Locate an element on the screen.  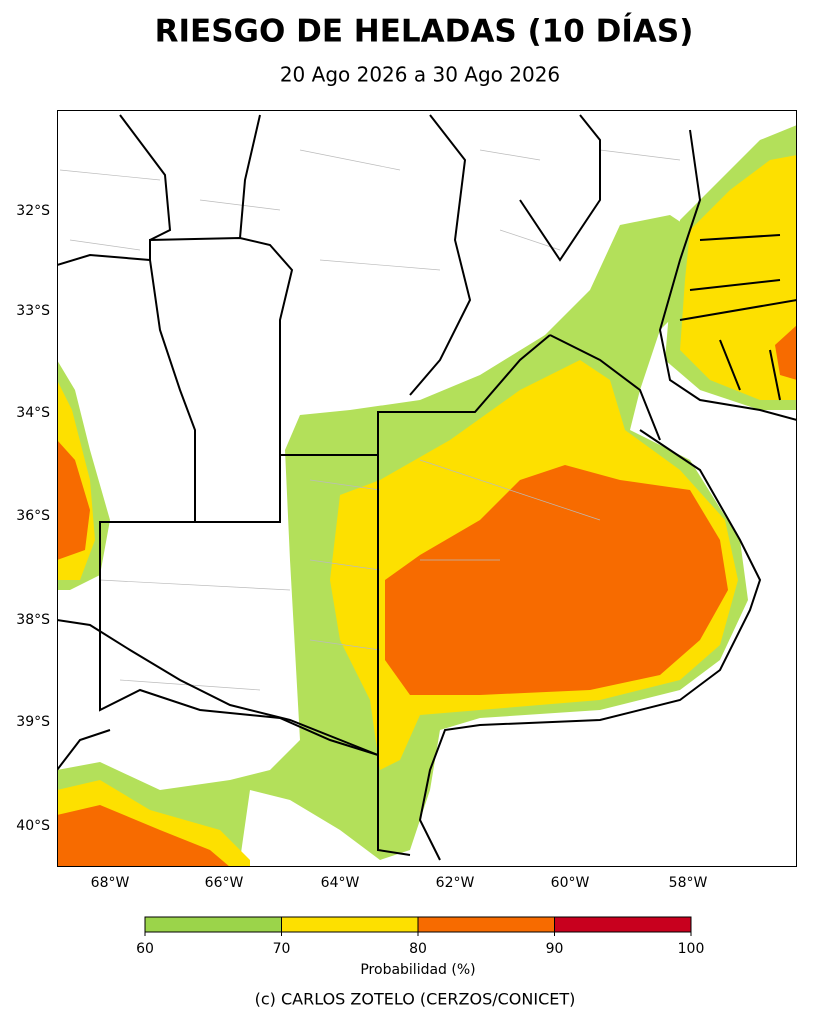
colorbar-tick-label: 60 is located at coordinates (145, 949).